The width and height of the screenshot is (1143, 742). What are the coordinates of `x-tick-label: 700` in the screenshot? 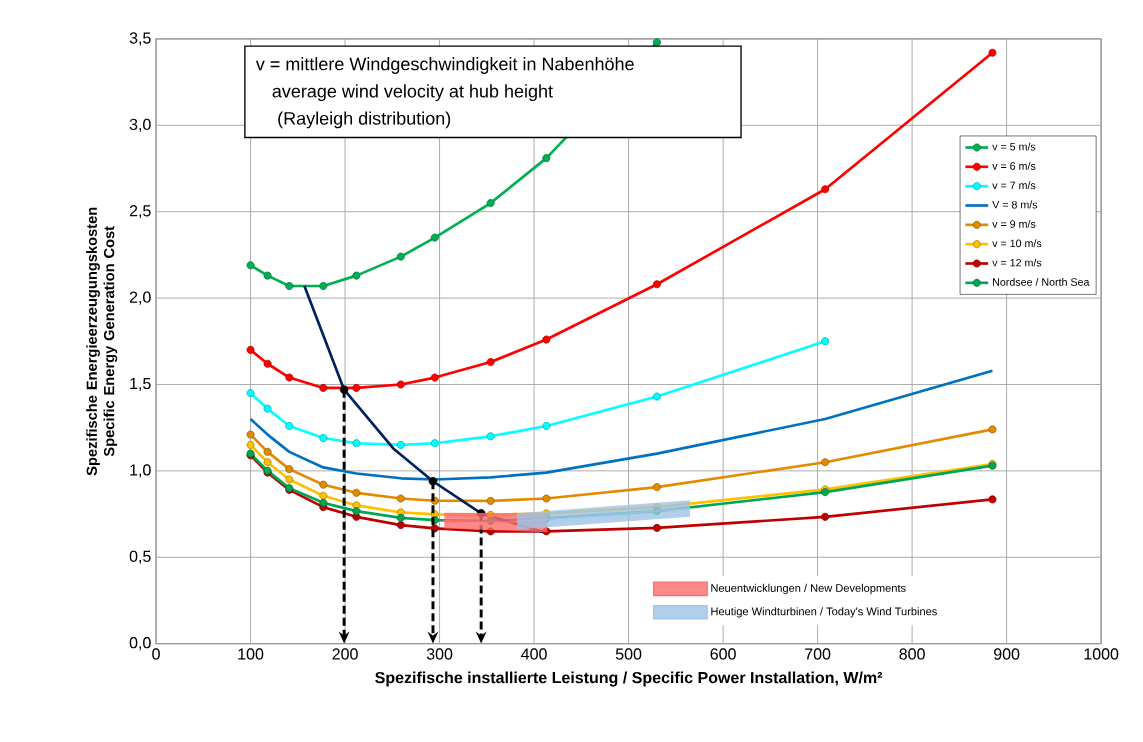 It's located at (818, 654).